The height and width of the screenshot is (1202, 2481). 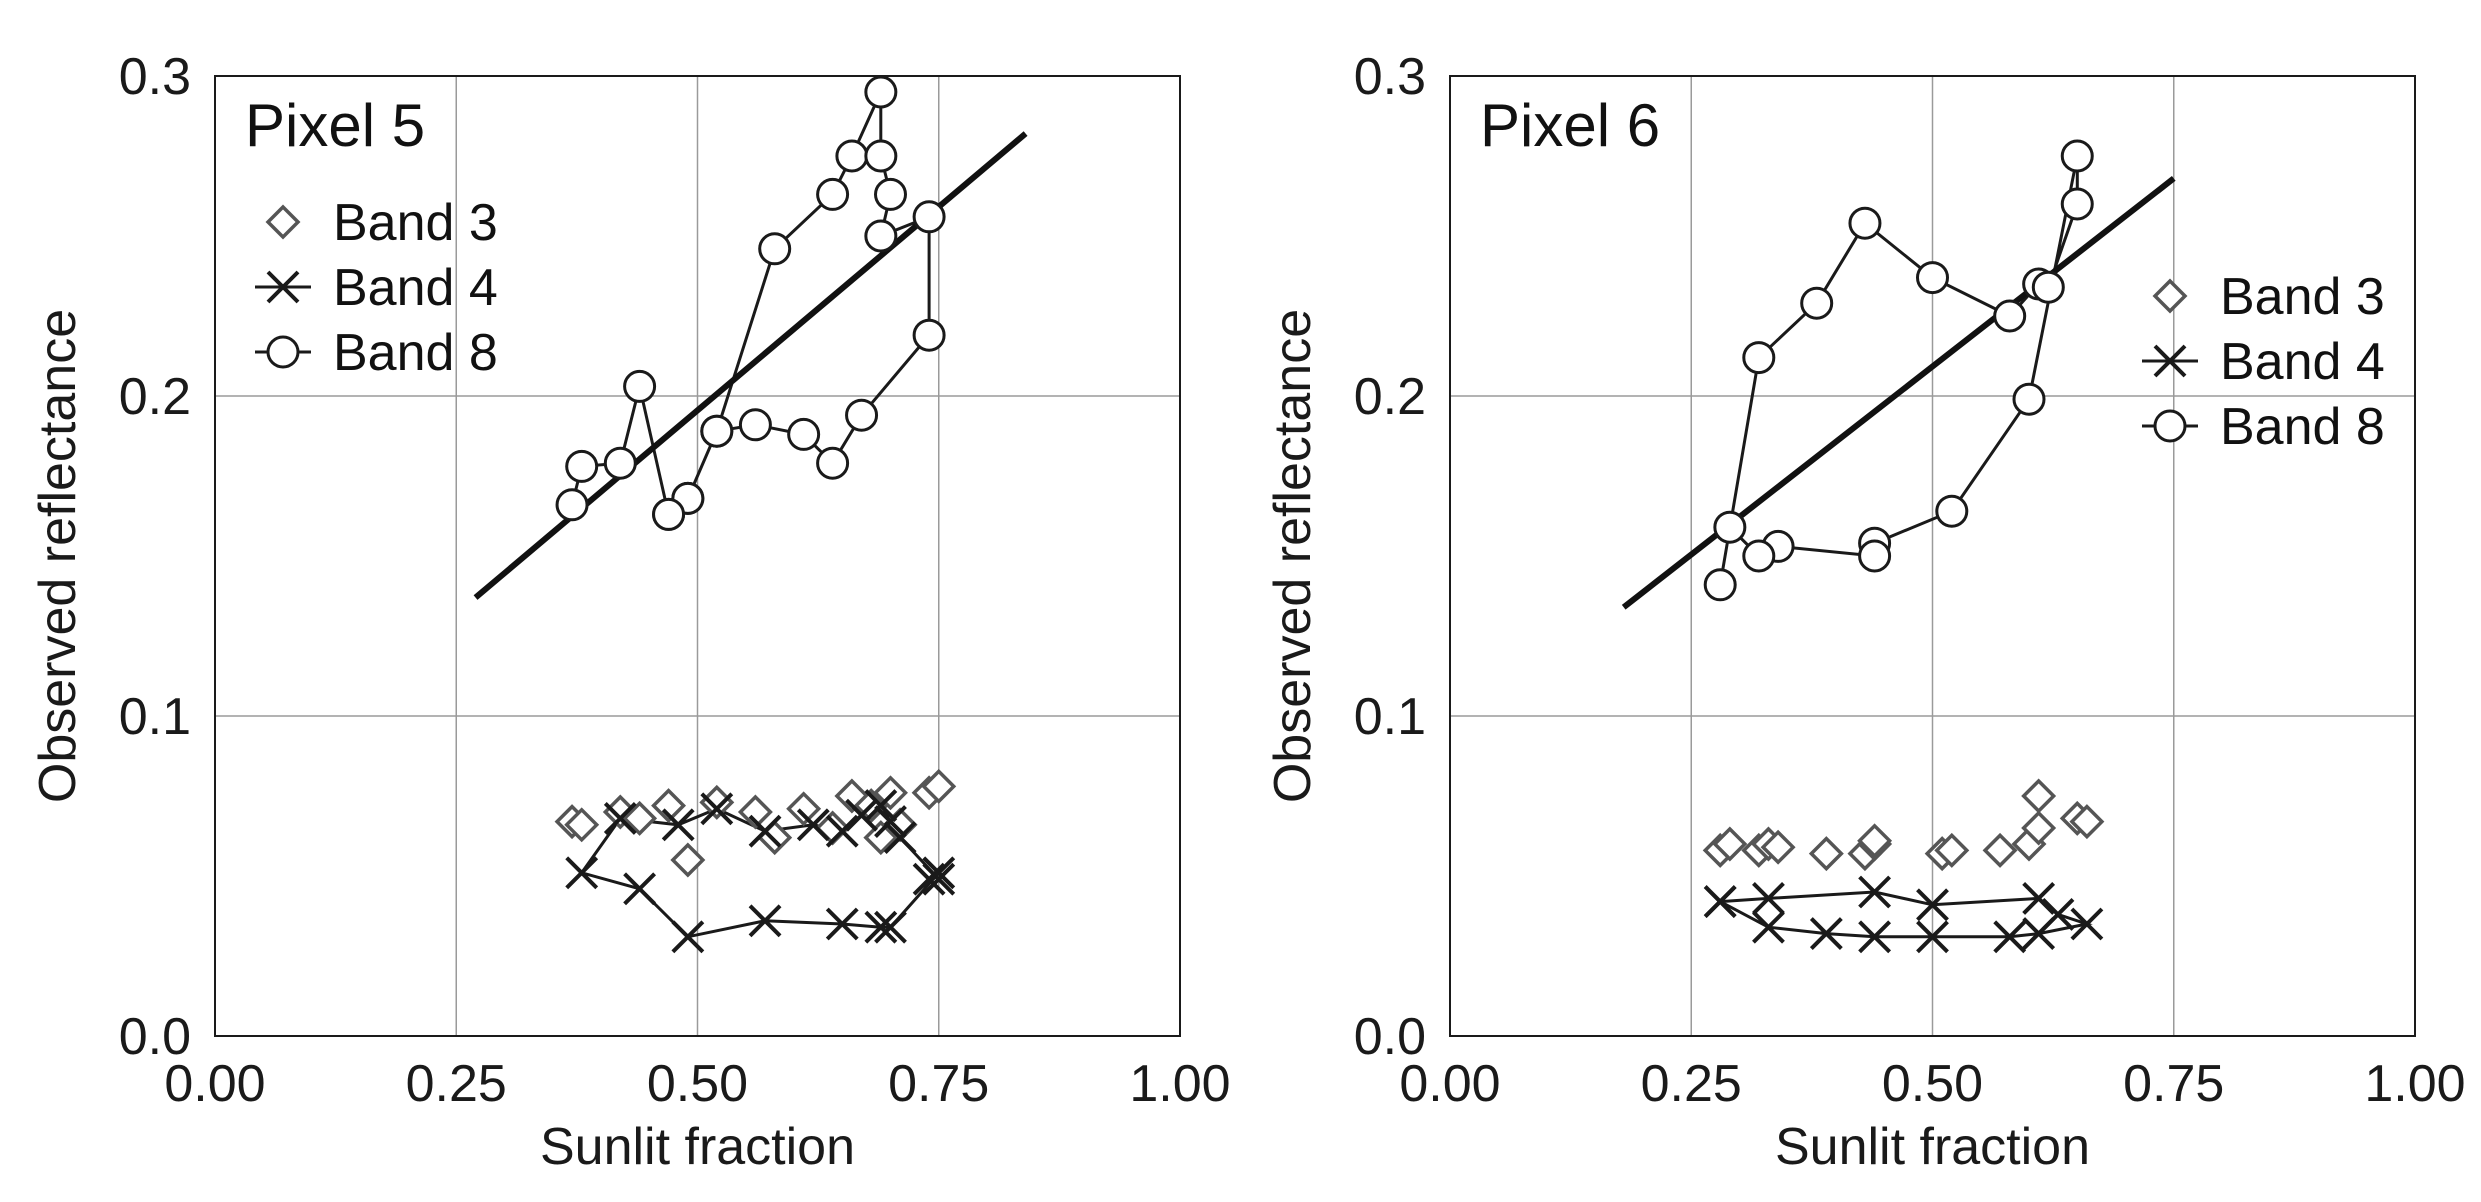 What do you see at coordinates (2170, 296) in the screenshot?
I see `legend-marker-diamond` at bounding box center [2170, 296].